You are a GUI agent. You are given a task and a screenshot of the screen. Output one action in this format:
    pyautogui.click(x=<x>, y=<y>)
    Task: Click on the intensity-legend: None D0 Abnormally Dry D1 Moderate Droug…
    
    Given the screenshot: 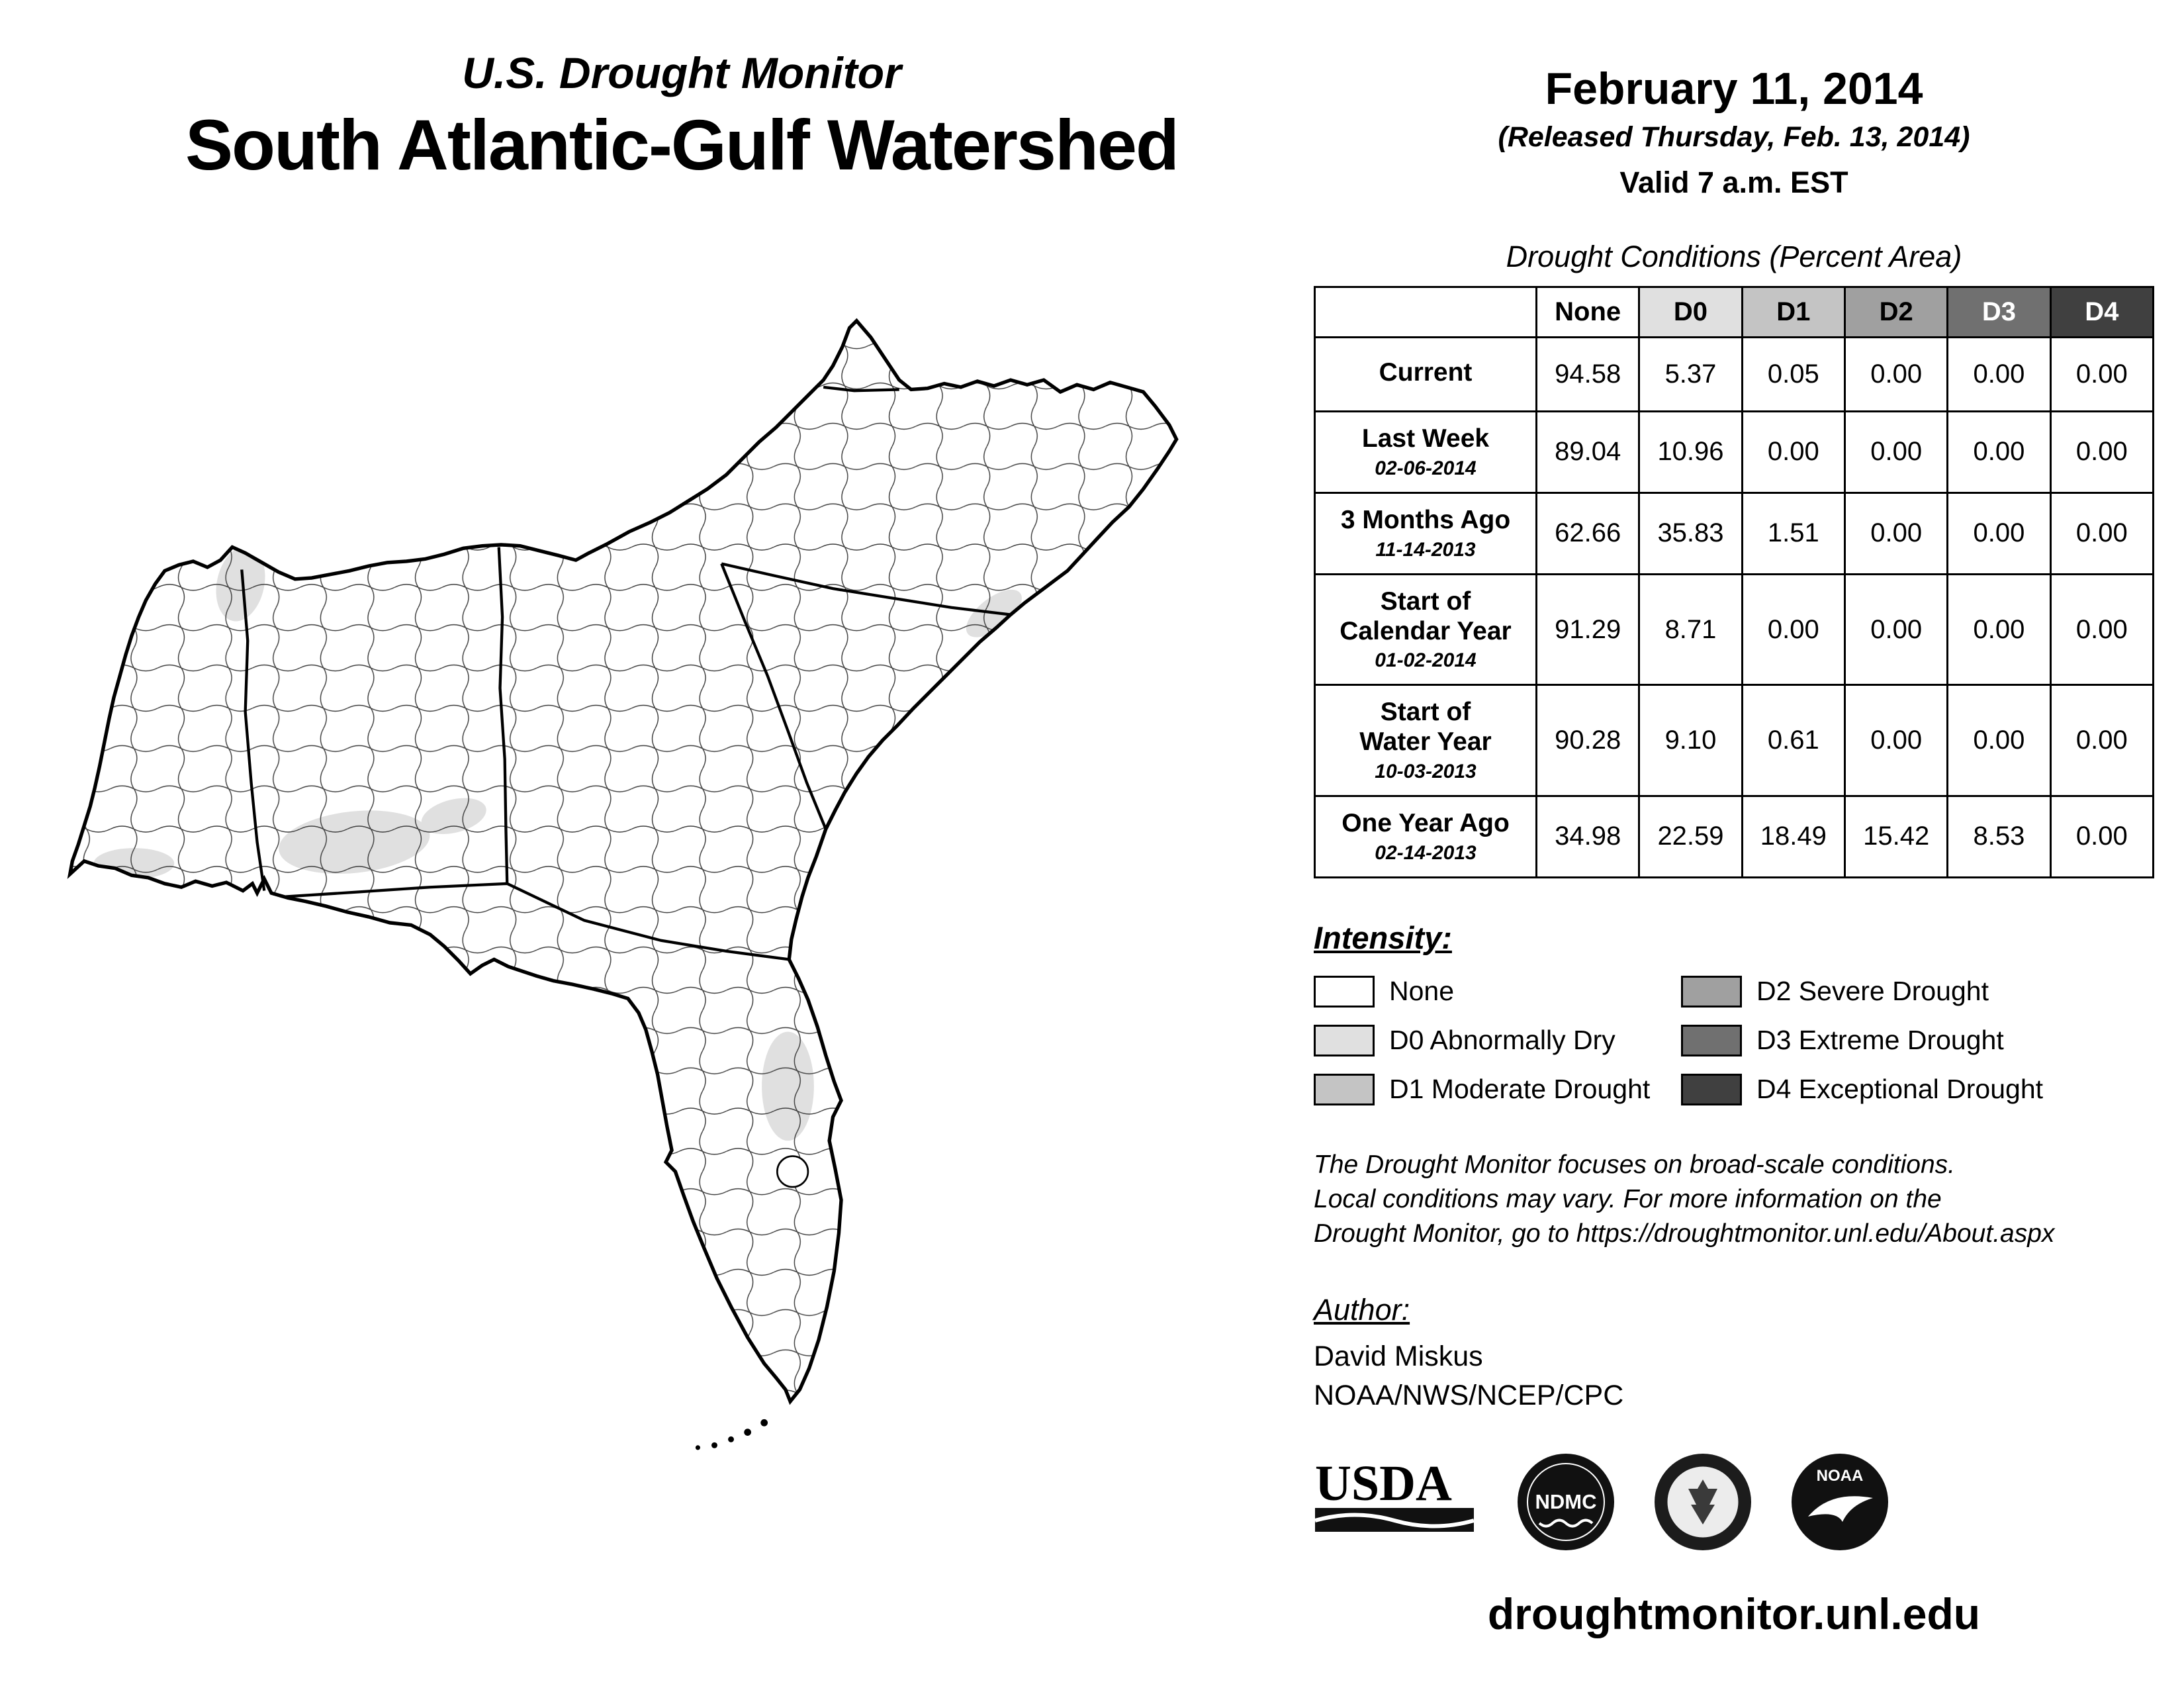 What is the action you would take?
    pyautogui.click(x=1734, y=1040)
    